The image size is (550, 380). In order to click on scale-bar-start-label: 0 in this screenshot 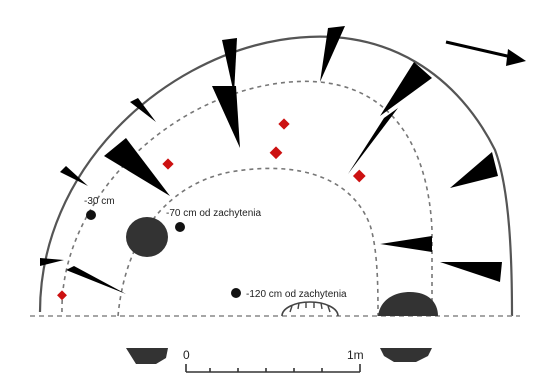, I will do `click(186, 355)`.